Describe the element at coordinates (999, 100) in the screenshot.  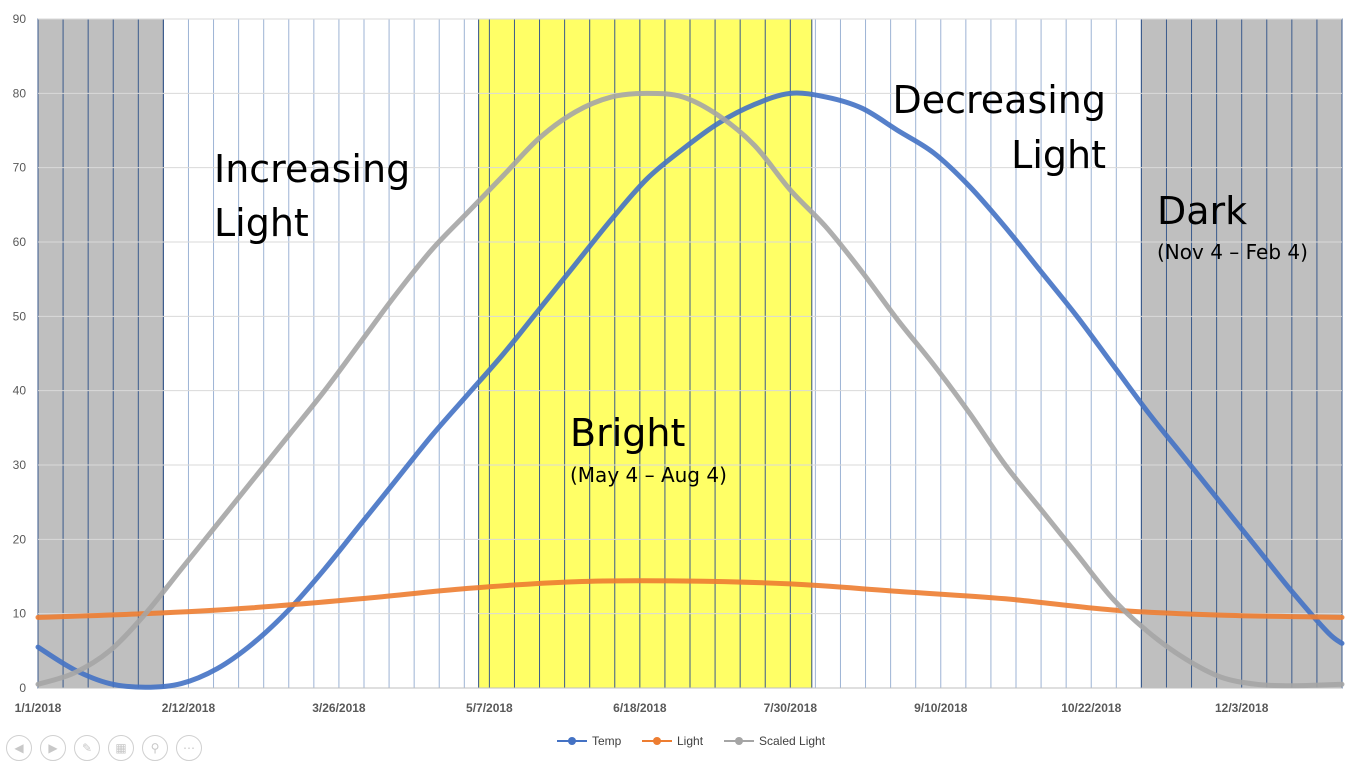
I see `annotation-decreasing: Decreasing` at that location.